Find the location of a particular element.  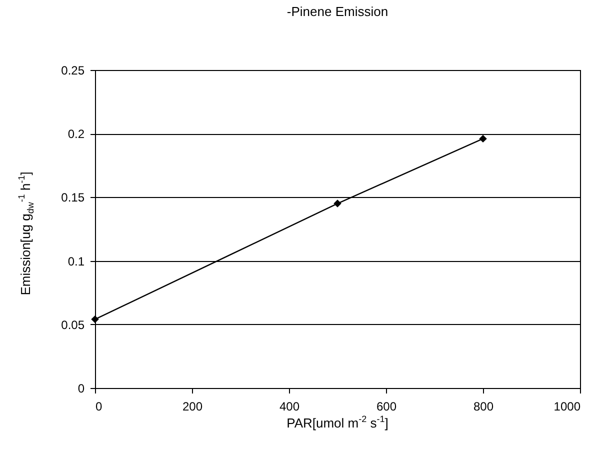

y-tick-label: 0 is located at coordinates (81, 389).